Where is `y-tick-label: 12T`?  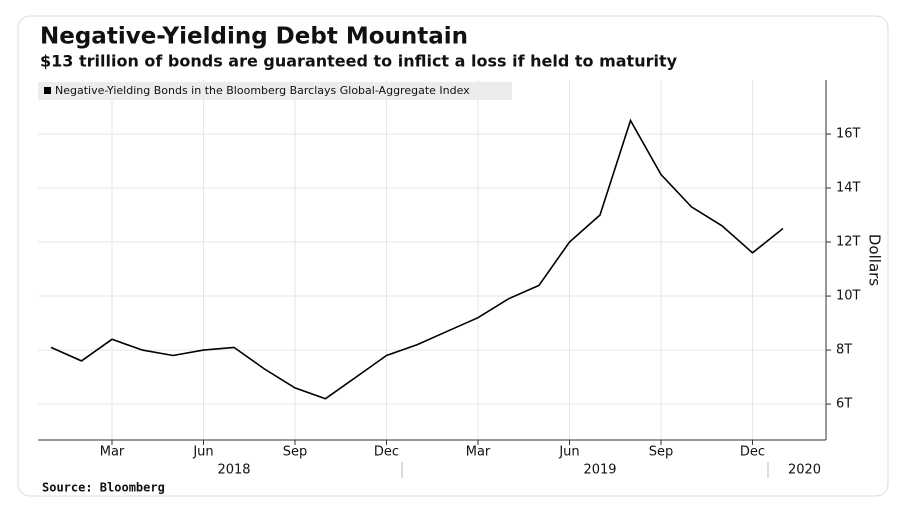 y-tick-label: 12T is located at coordinates (848, 242).